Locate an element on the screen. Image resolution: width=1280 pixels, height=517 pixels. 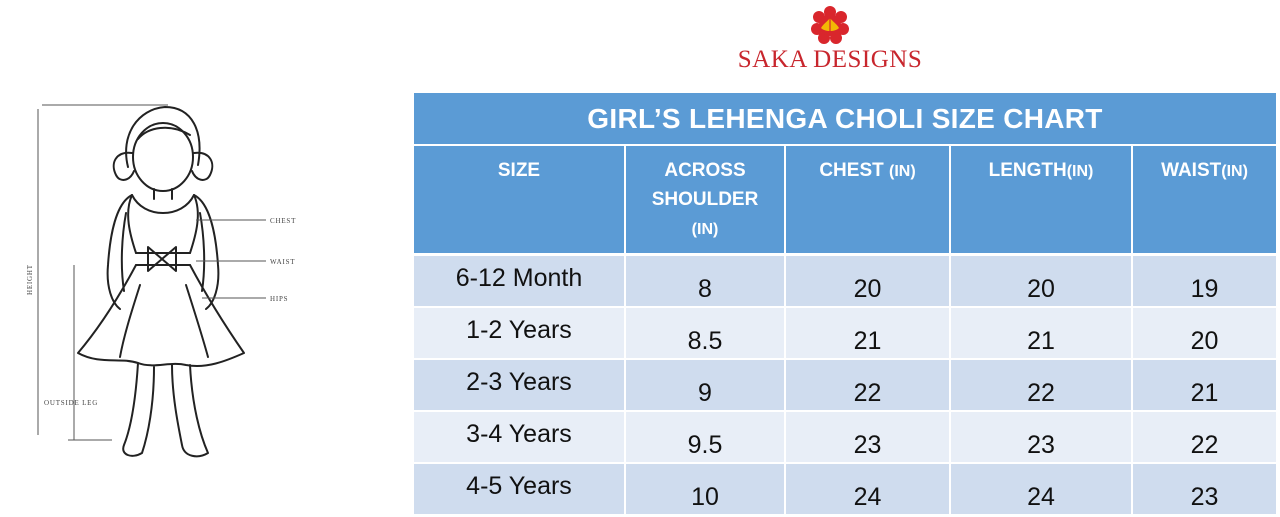
chest-cell: 22 is located at coordinates (868, 385).